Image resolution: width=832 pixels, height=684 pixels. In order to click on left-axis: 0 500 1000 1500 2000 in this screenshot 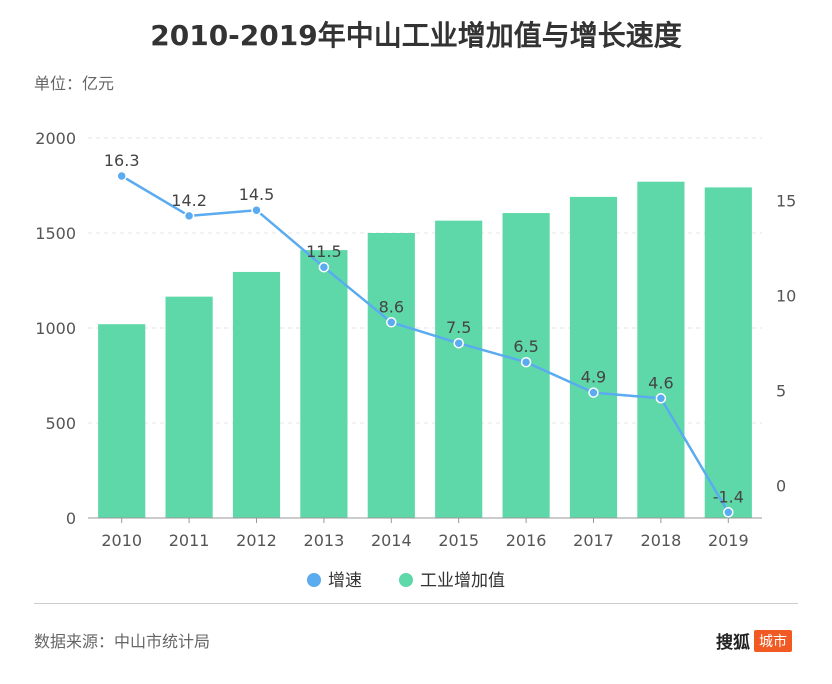, I will do `click(55, 328)`.